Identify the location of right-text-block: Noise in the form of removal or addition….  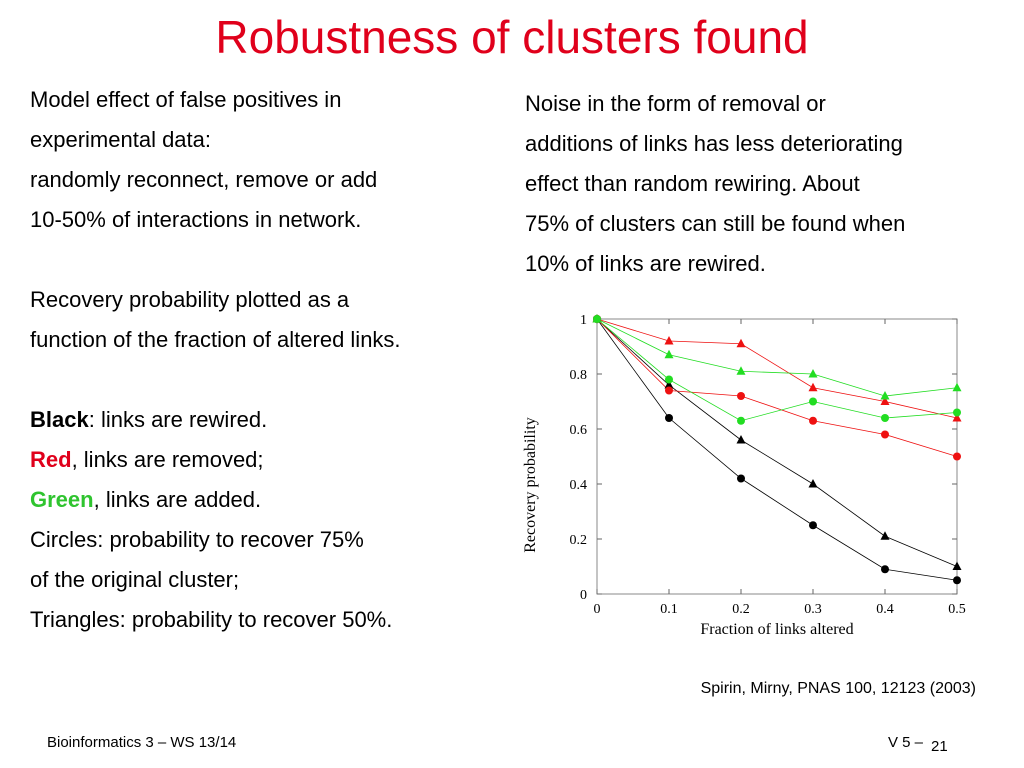
(770, 184).